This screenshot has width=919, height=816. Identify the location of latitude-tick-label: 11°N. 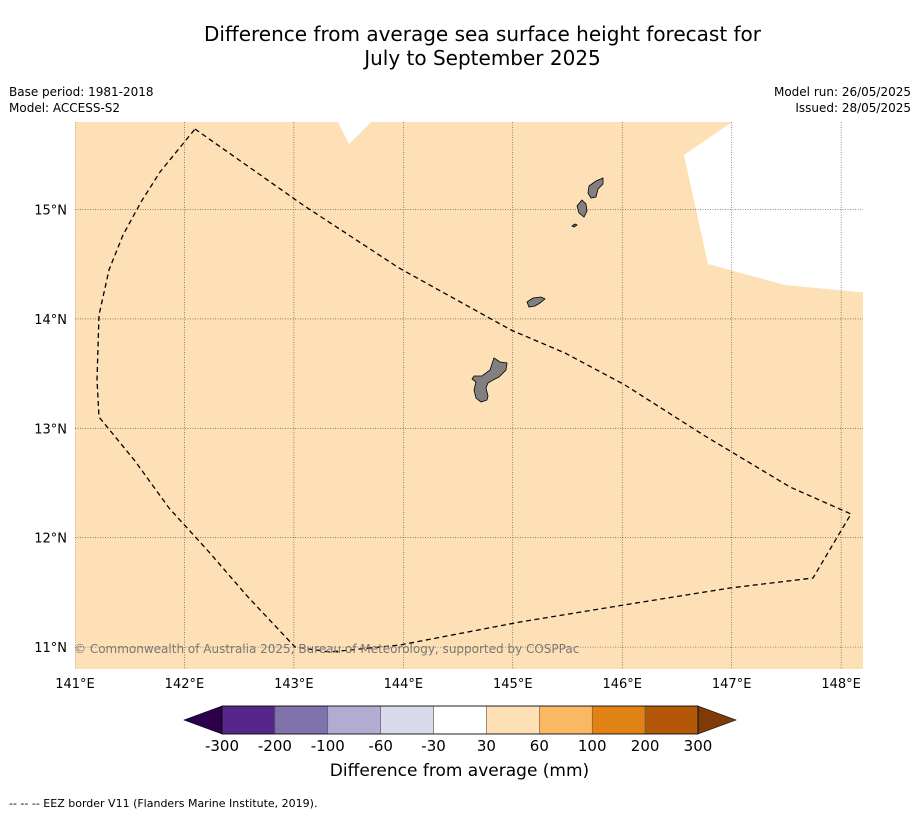
(50, 648).